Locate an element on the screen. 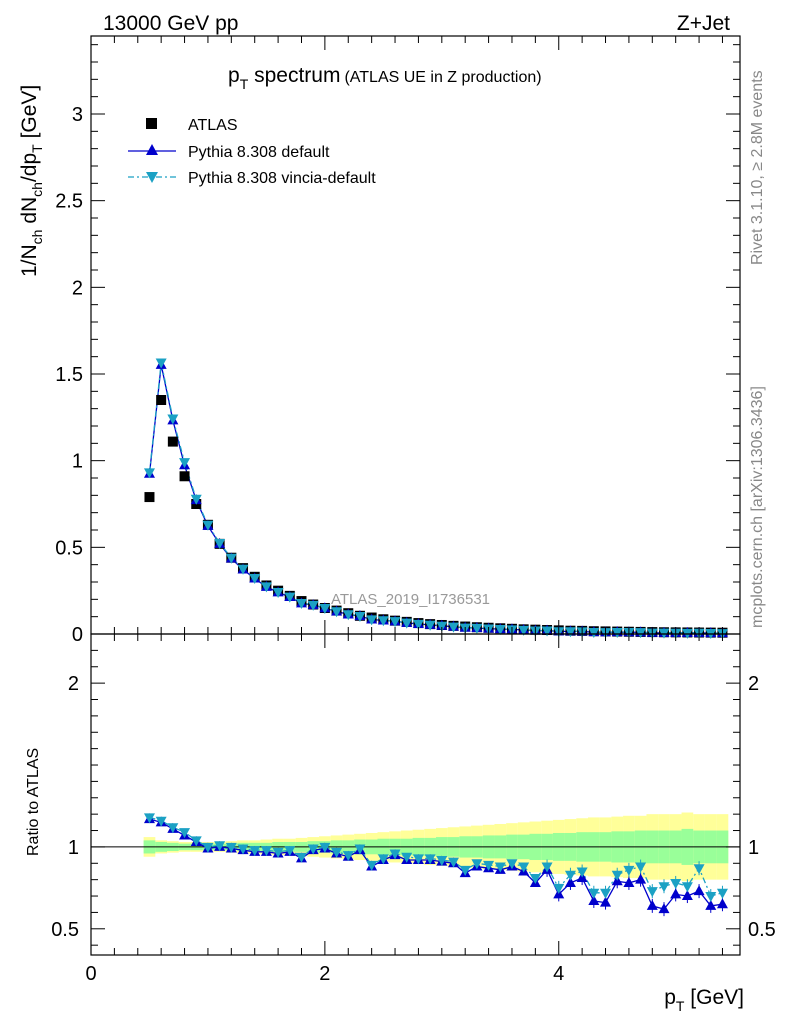 This screenshot has height=1024, width=786. y-tick-label-lower-left: 1 is located at coordinates (73, 848).